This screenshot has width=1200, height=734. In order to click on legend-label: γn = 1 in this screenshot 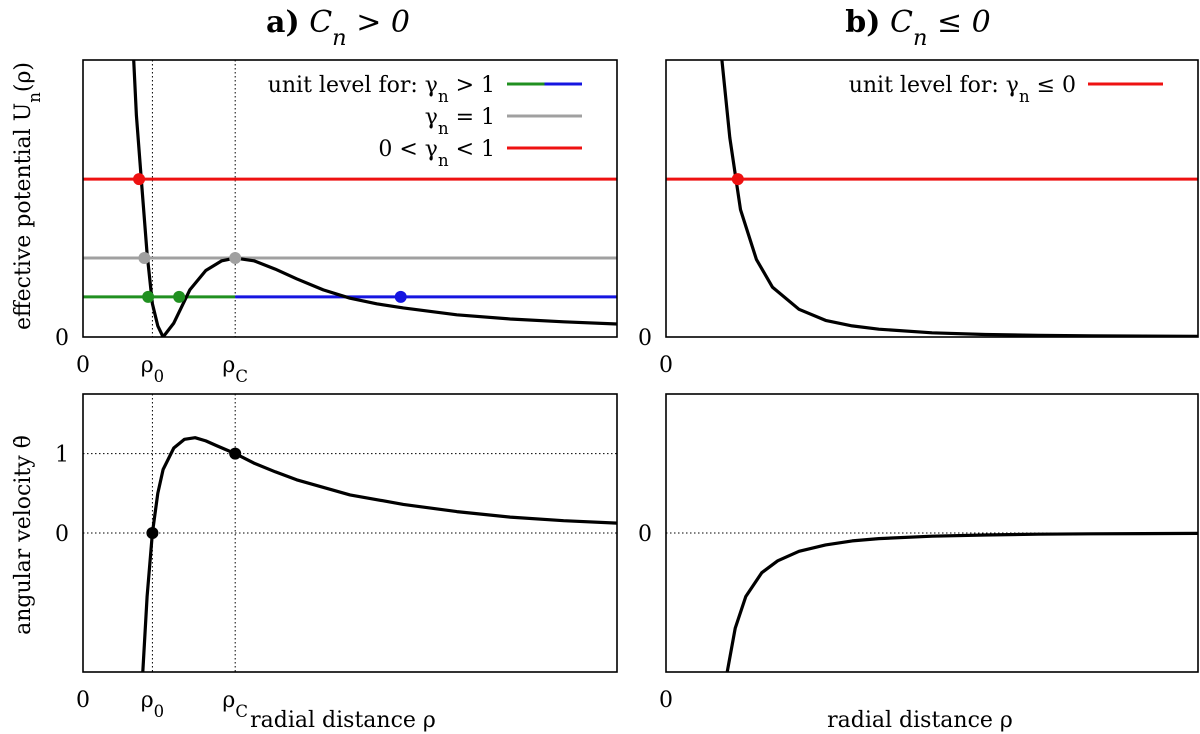, I will do `click(460, 121)`.